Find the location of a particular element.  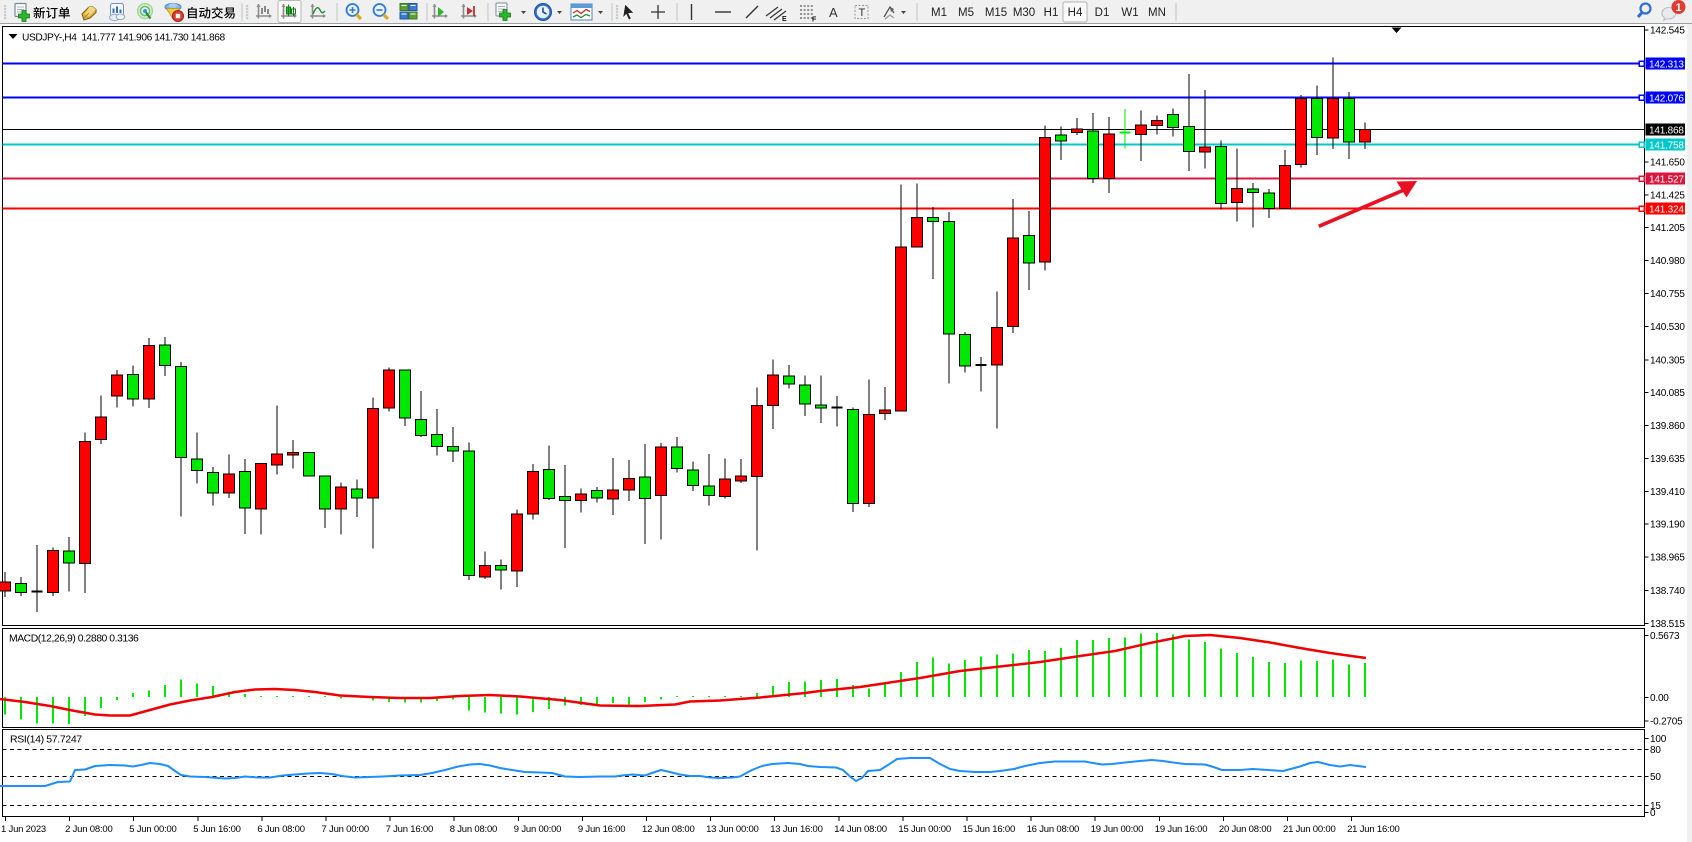

svg-text: 50 is located at coordinates (1655, 777).